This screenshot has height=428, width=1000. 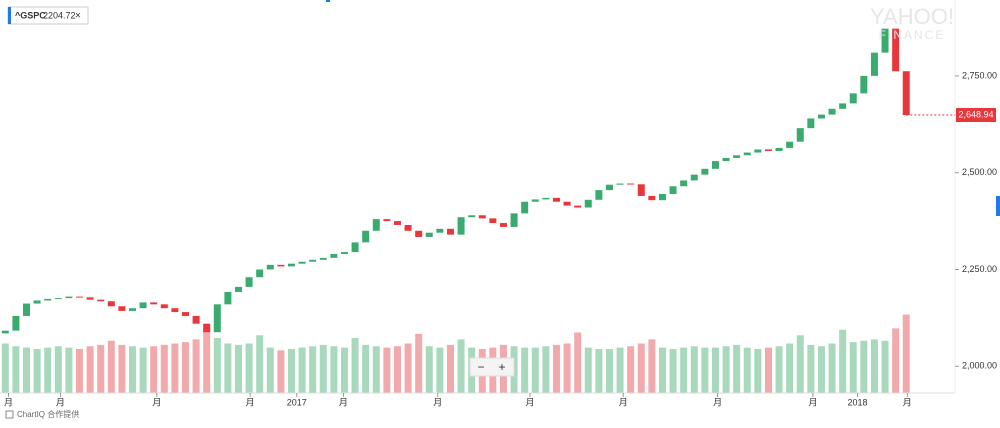 What do you see at coordinates (912, 35) in the screenshot?
I see `watermark: FINANCE` at bounding box center [912, 35].